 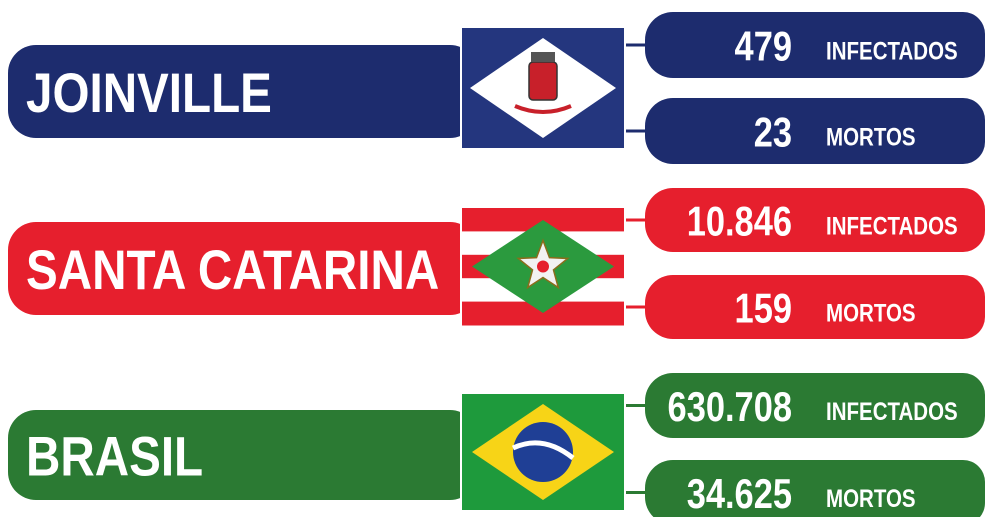 I want to click on name-wrap: JOINVILLE, so click(x=149, y=93).